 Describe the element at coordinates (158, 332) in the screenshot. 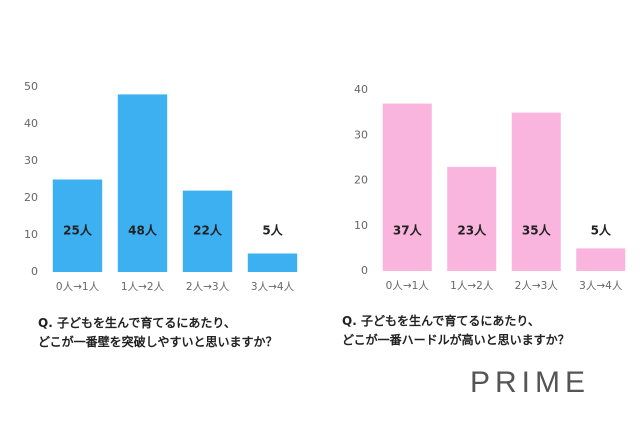

I see `question-1: Q. 子どもを生んで育てるにあたり、 どこが一番壁を突破しやすいと思いますか？` at that location.